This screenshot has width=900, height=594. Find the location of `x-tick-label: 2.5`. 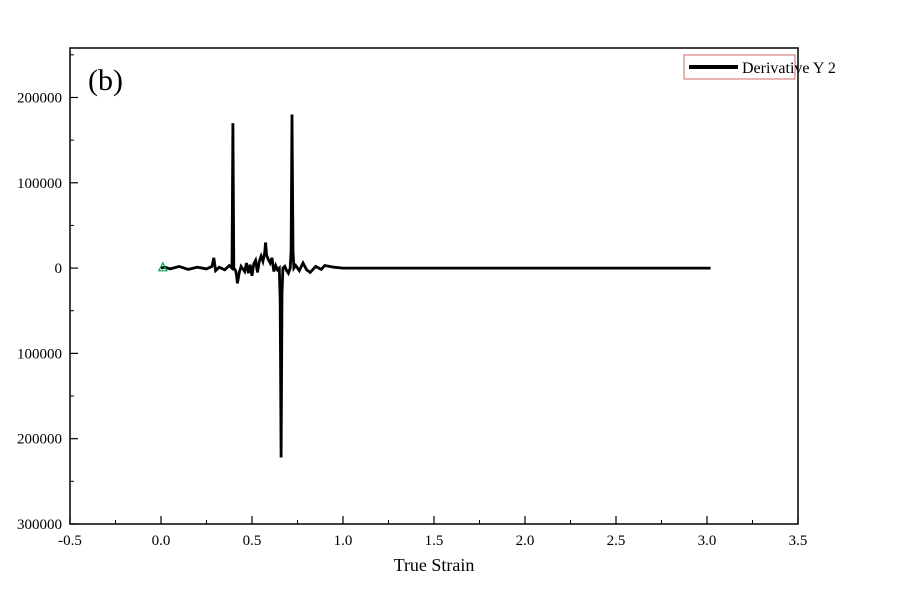

x-tick-label: 2.5 is located at coordinates (616, 541).